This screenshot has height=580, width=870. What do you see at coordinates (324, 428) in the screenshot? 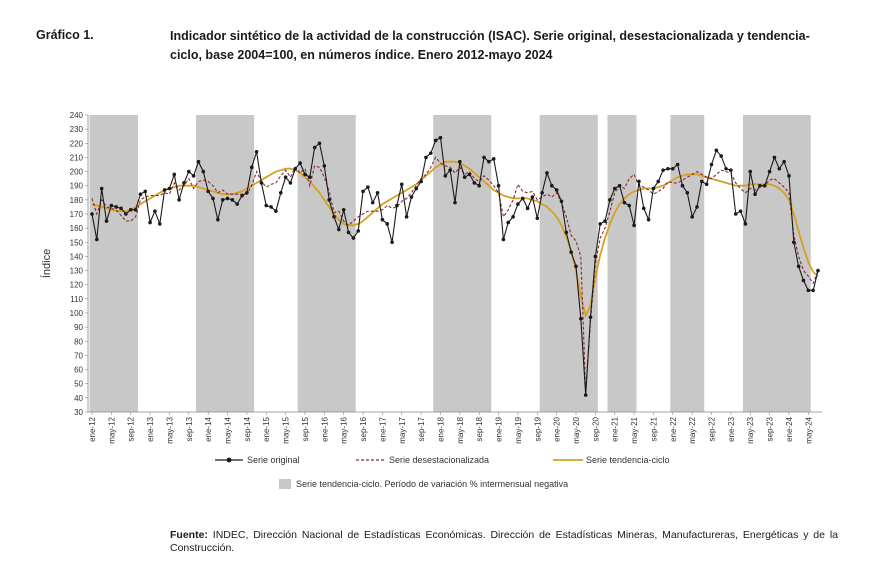
I see `x-tick-label: ene-16` at bounding box center [324, 428].